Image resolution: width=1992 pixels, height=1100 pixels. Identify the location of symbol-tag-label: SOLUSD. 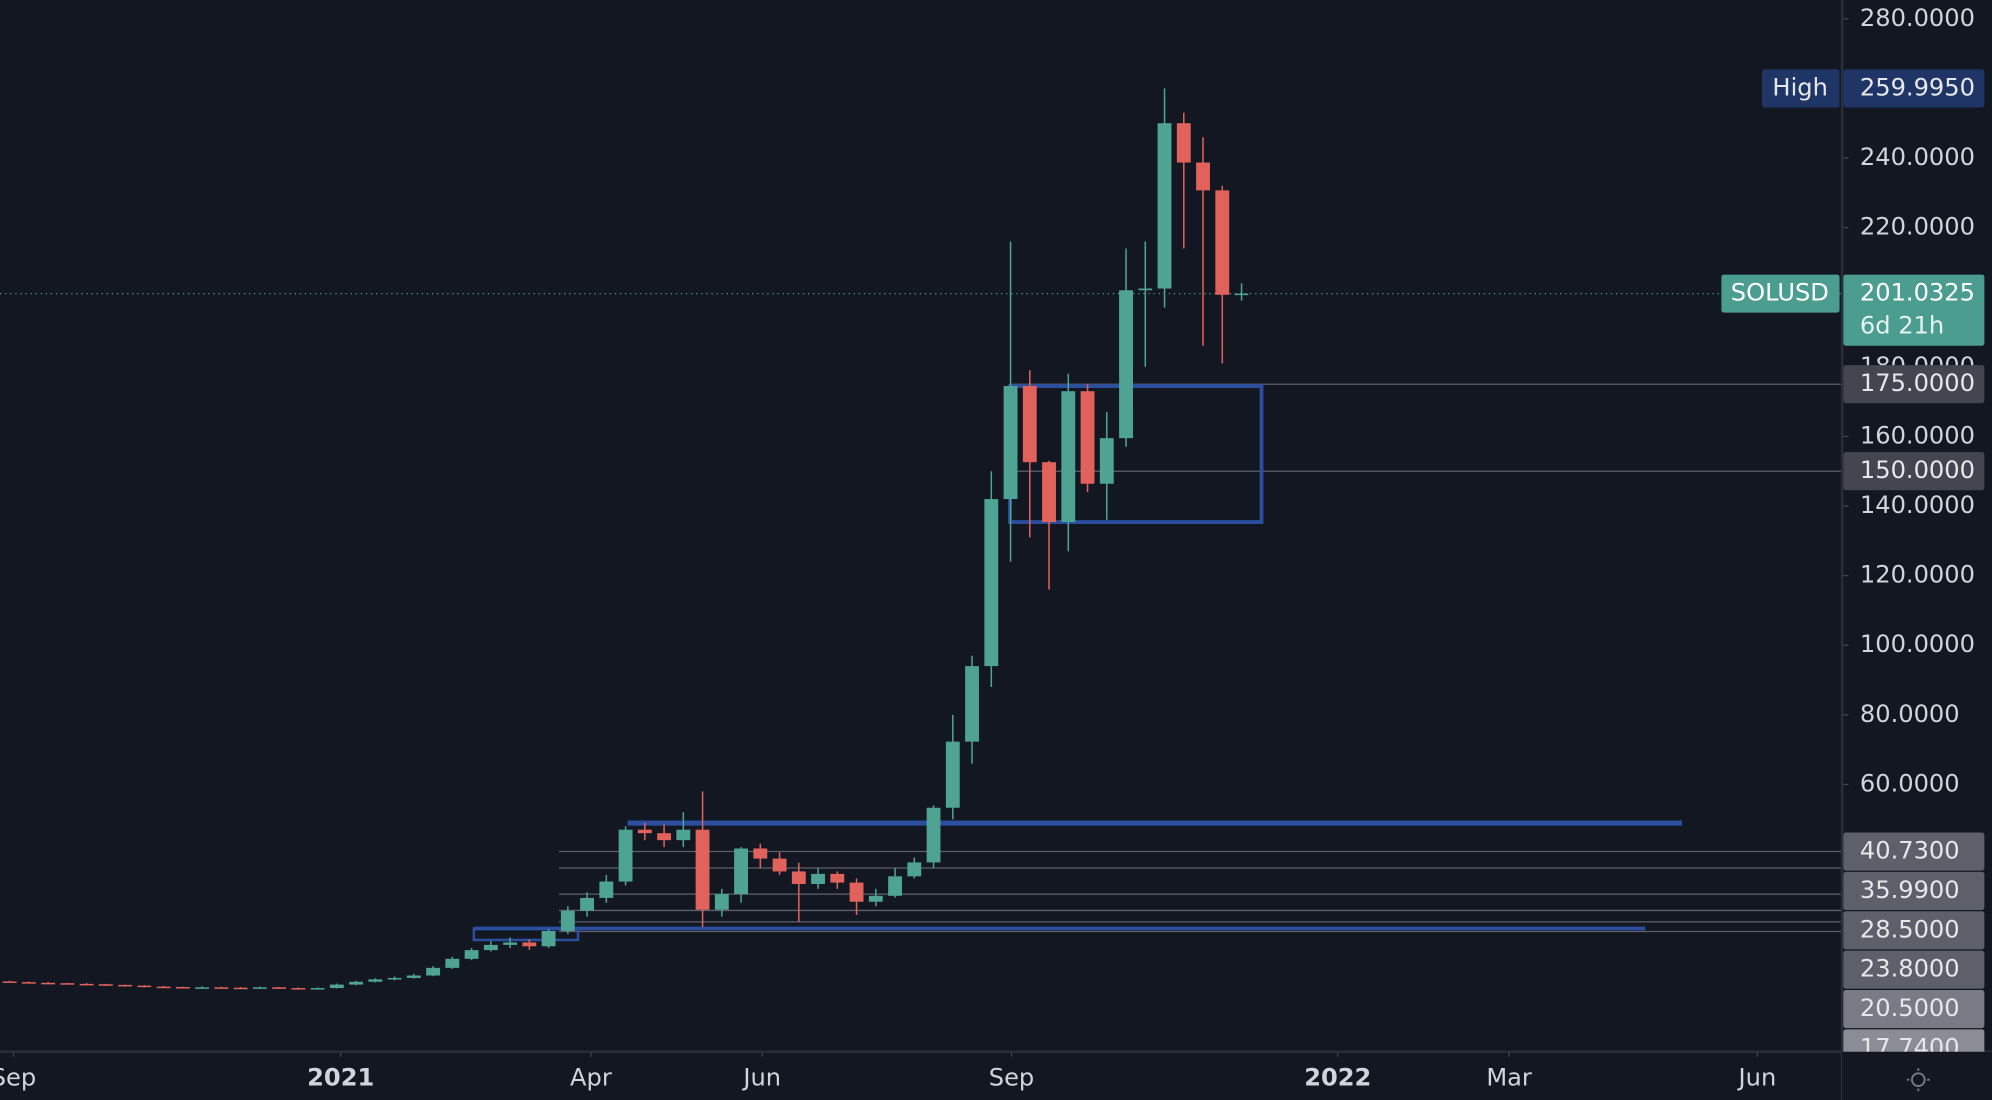
(1780, 293).